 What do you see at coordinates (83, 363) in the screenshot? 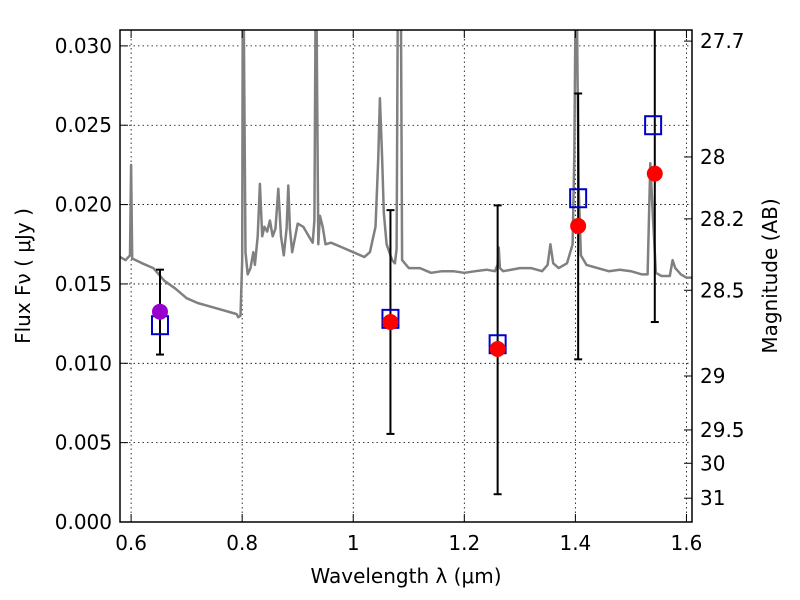
I see `y-tick-label: 0.010` at bounding box center [83, 363].